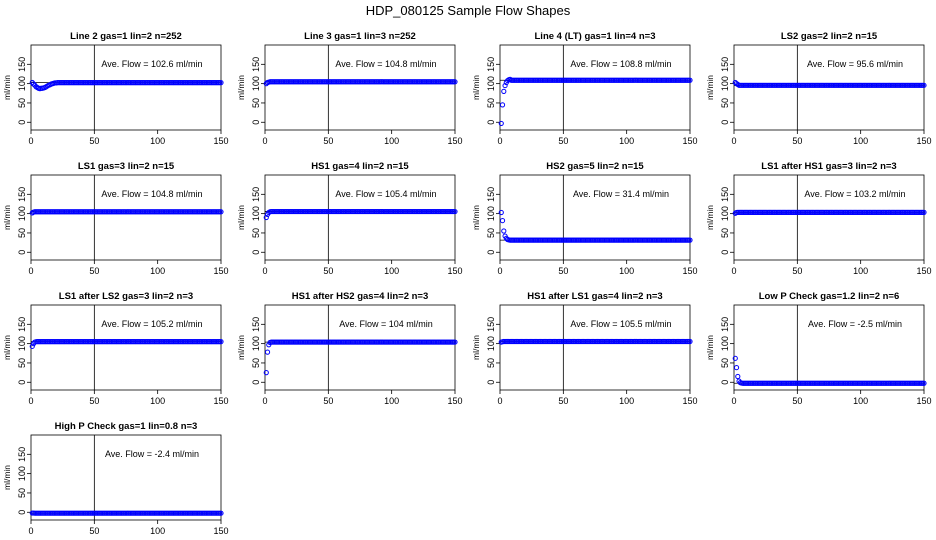 The width and height of the screenshot is (936, 540). Describe the element at coordinates (360, 296) in the screenshot. I see `panel-title: HS1 after HS2 gas=4 lin=2 n=3` at that location.